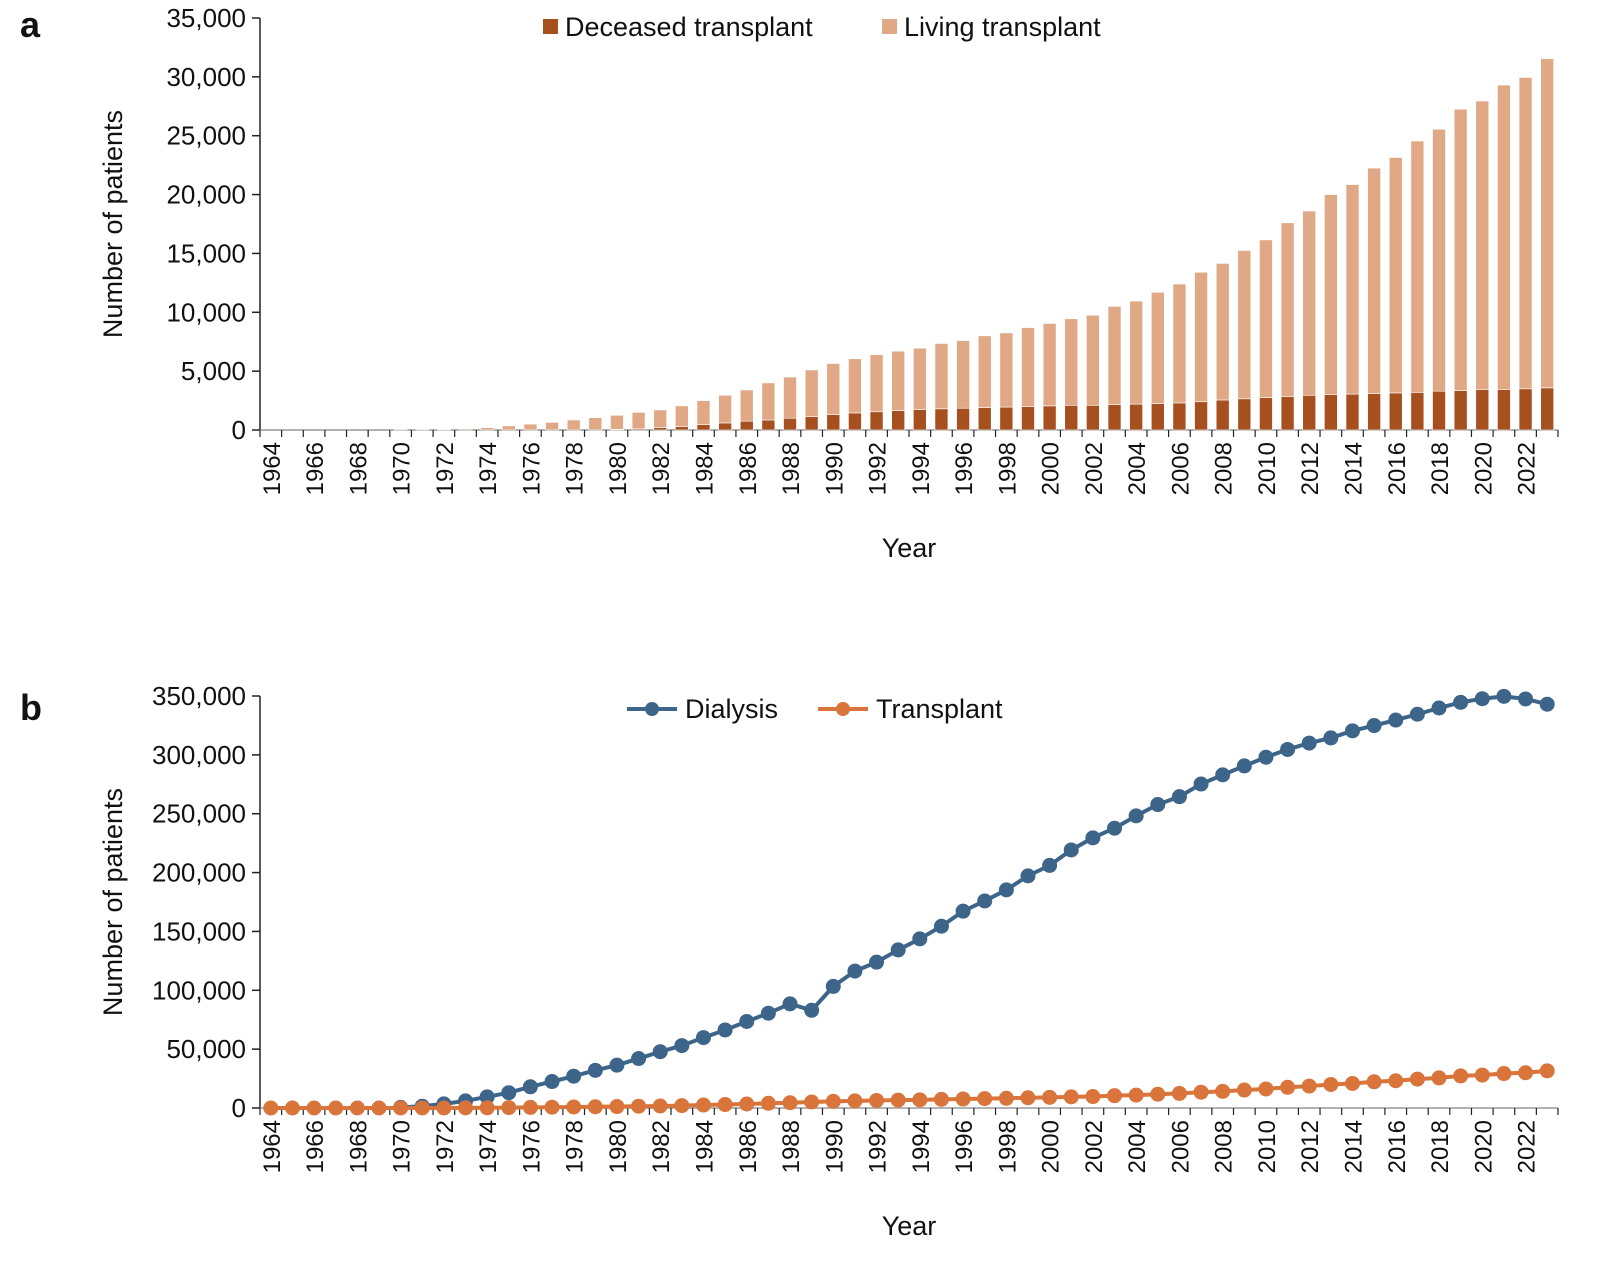  What do you see at coordinates (550, 26) in the screenshot?
I see `legend-swatch` at bounding box center [550, 26].